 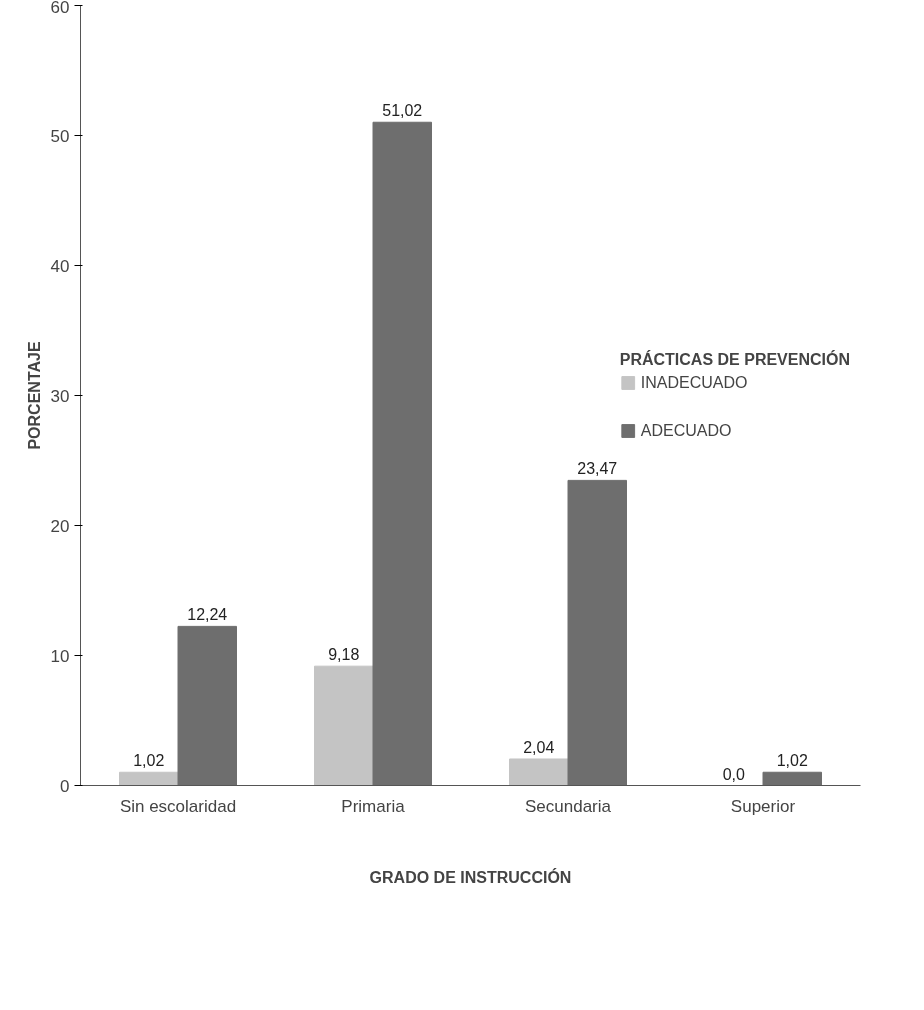 What do you see at coordinates (207, 615) in the screenshot?
I see `data-label: 12,24` at bounding box center [207, 615].